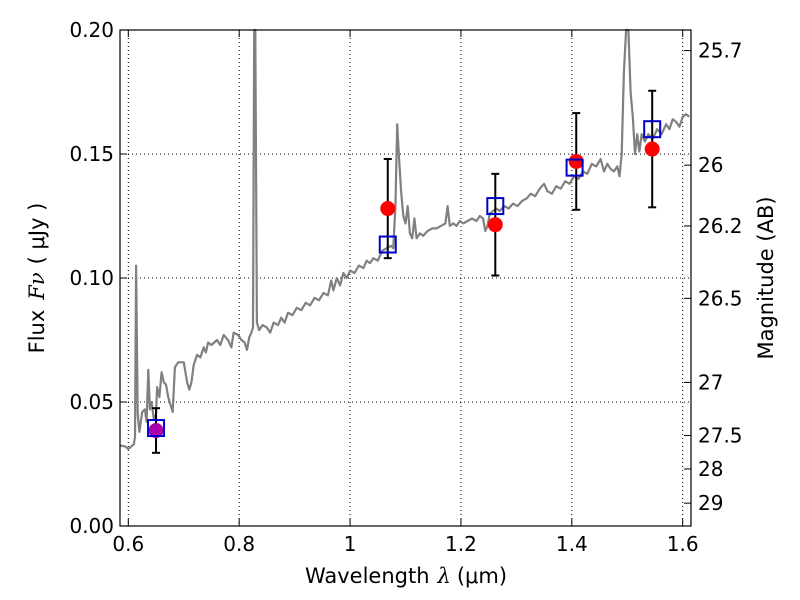 This screenshot has height=600, width=800. I want to click on y2-tick-label: 29, so click(710, 503).